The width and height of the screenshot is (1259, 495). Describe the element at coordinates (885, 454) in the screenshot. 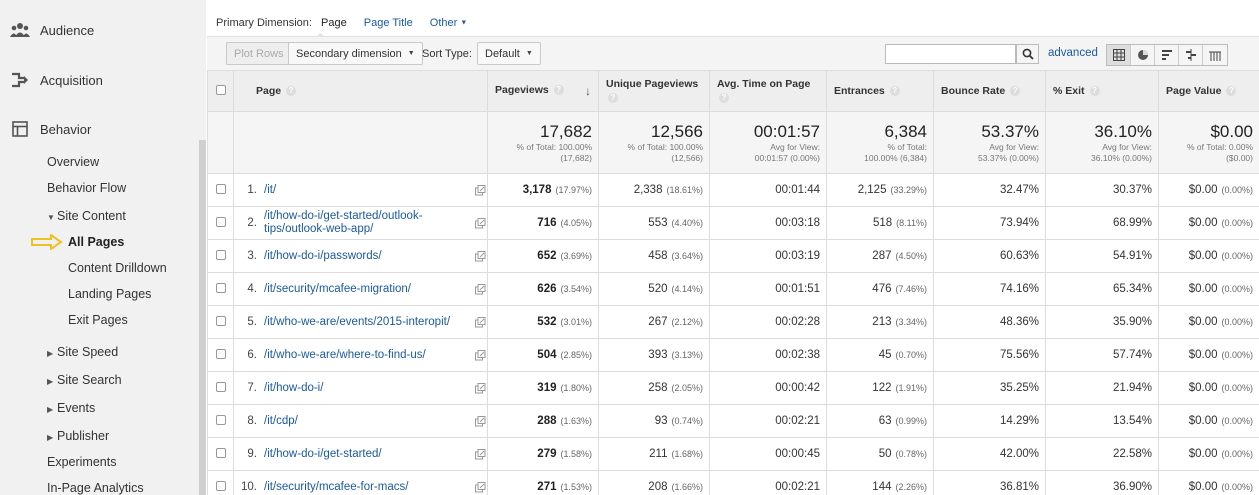

I see `entrances-value: 50` at that location.